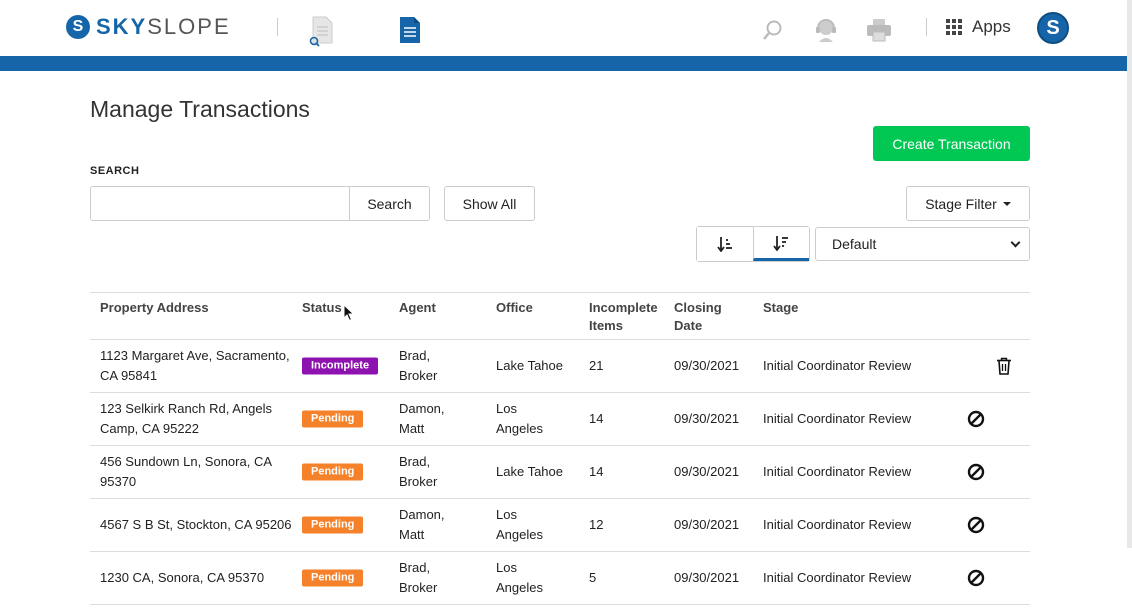  What do you see at coordinates (623, 316) in the screenshot?
I see `column-header-incomplete-items: Incomplete Items` at bounding box center [623, 316].